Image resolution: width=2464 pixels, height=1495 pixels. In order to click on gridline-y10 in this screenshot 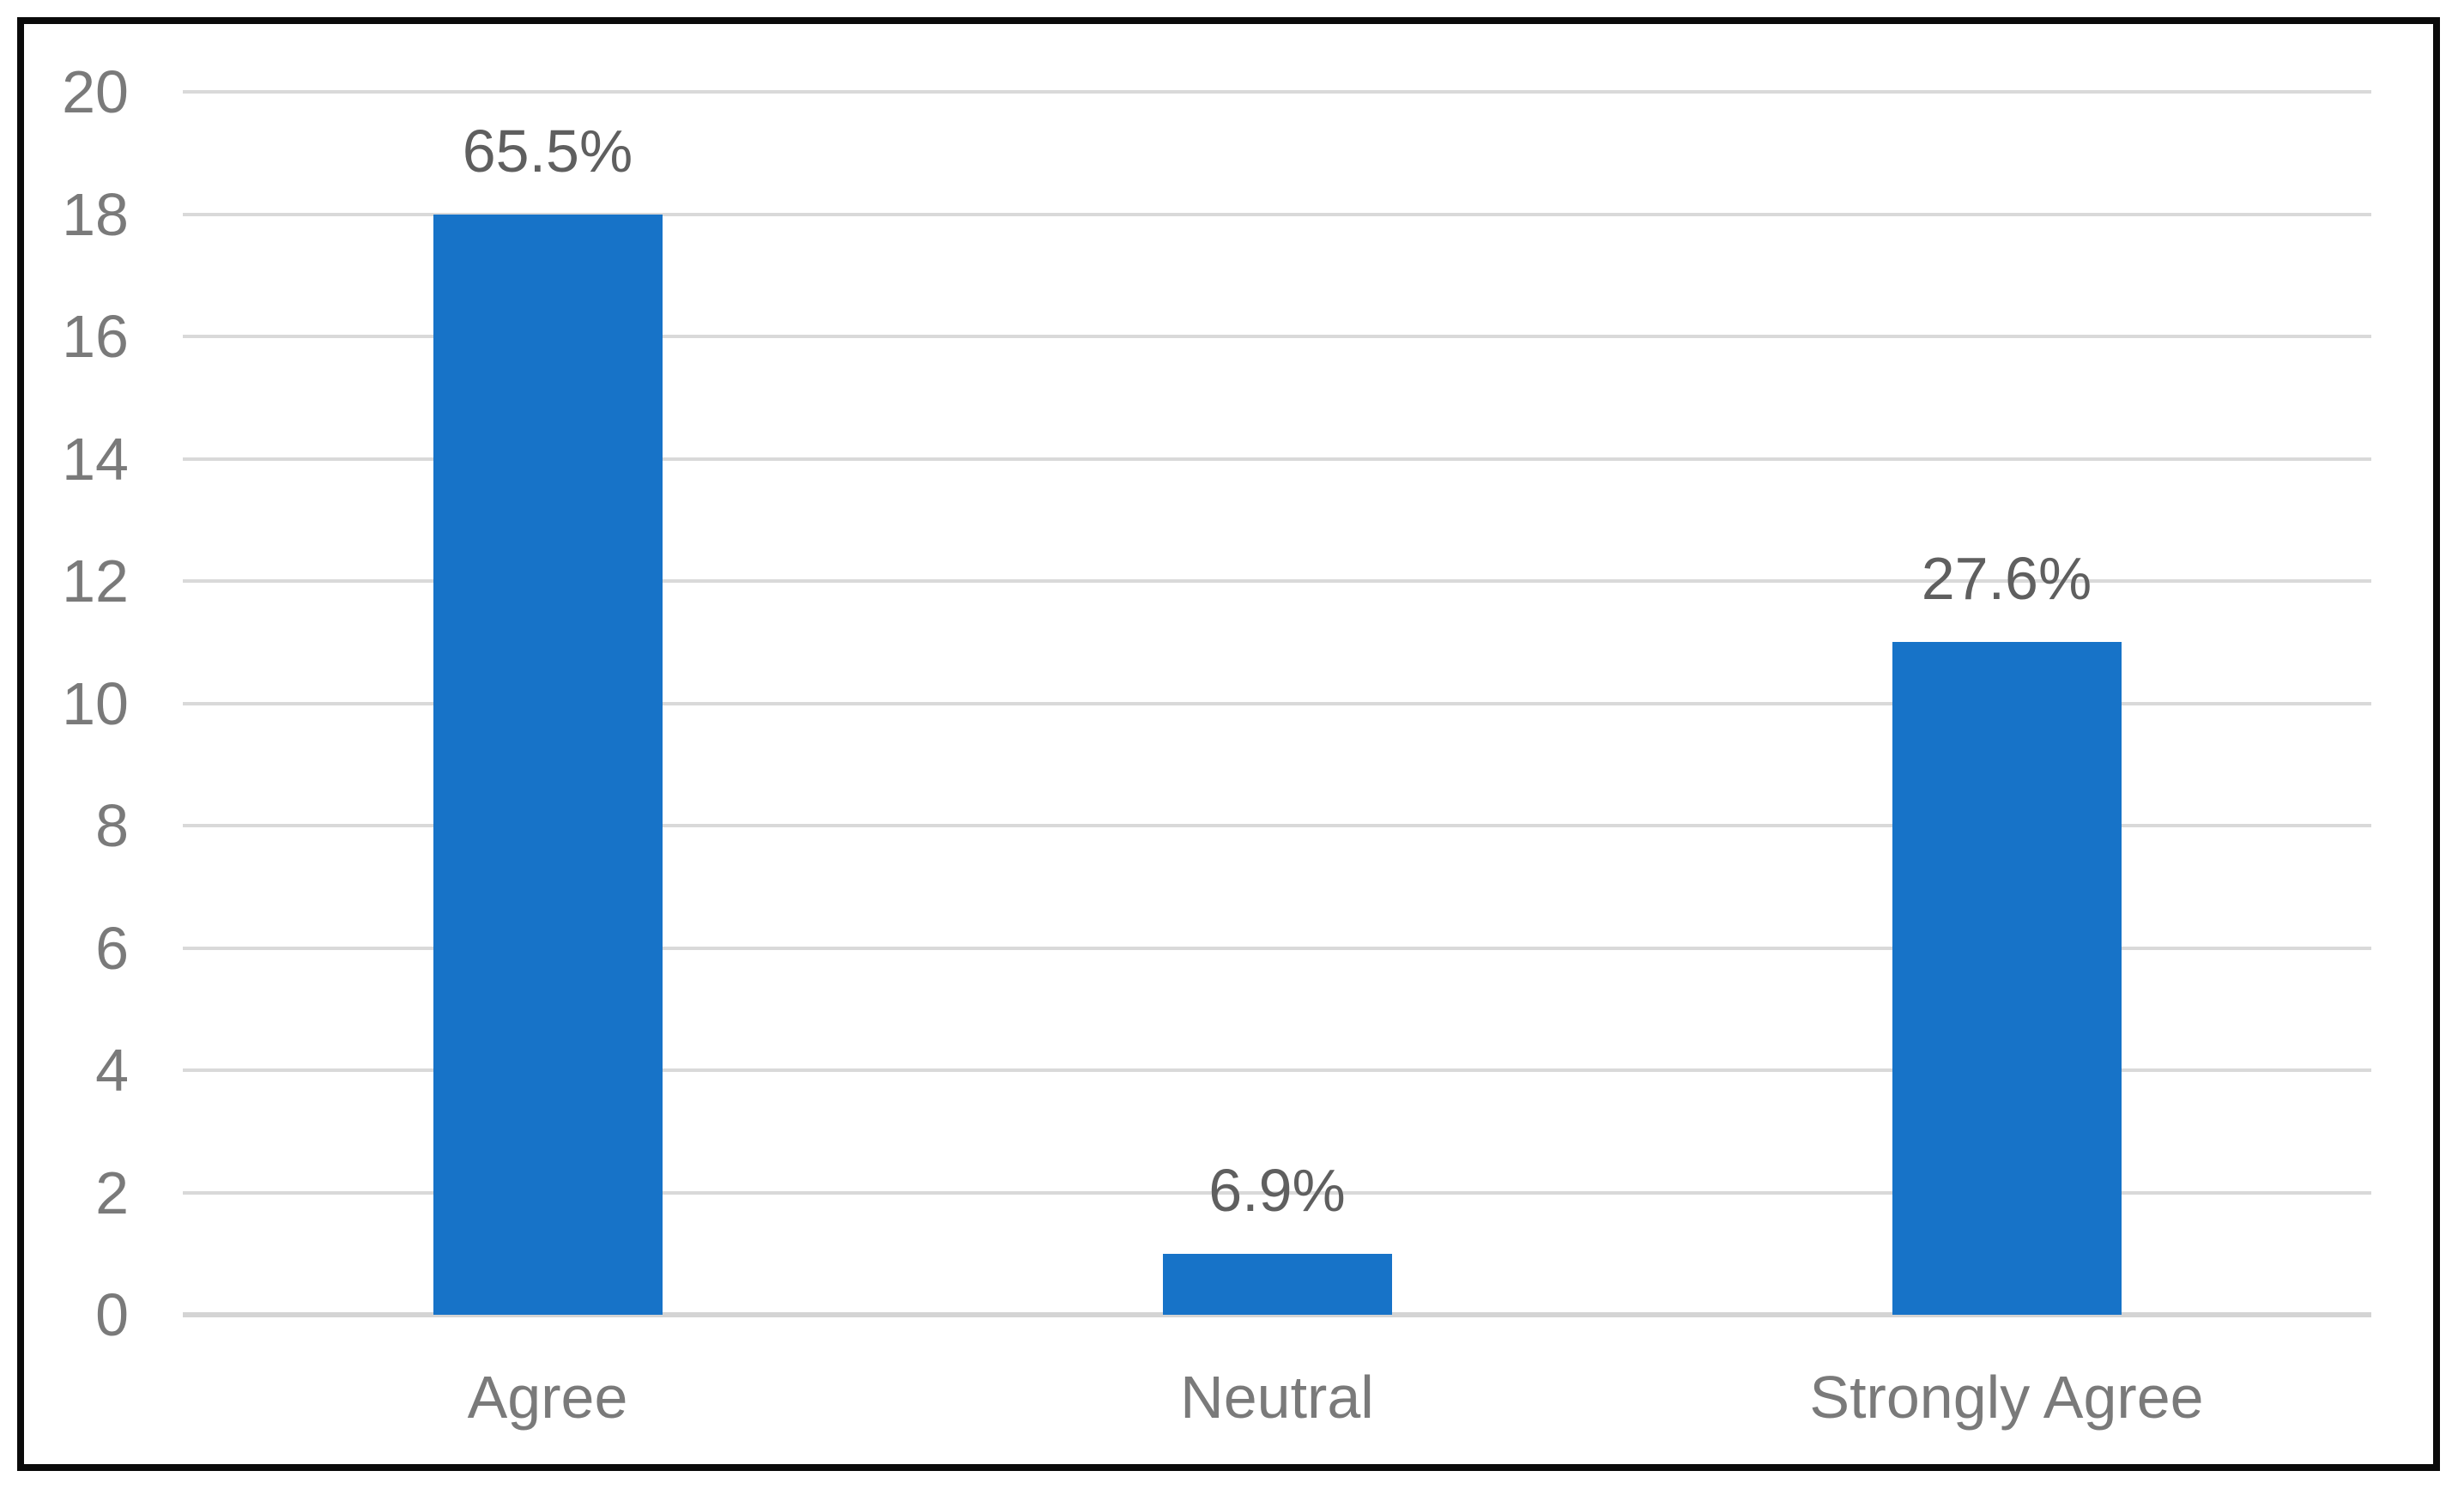, I will do `click(1277, 703)`.